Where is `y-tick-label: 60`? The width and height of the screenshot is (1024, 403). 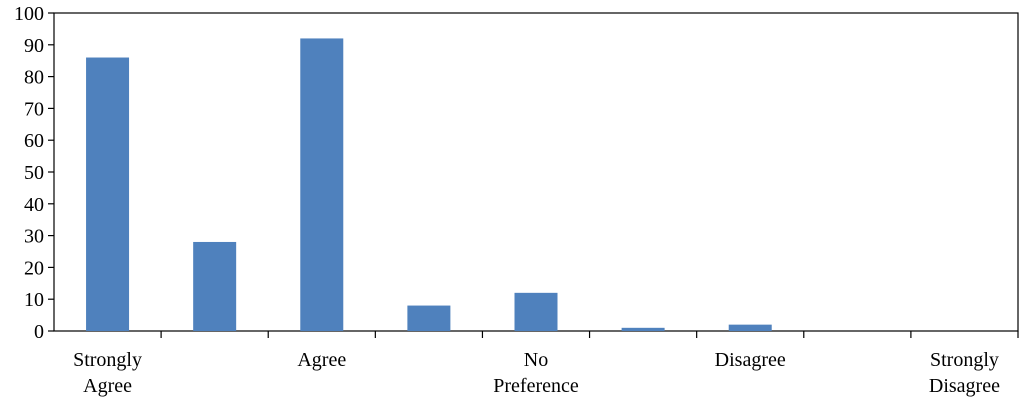
y-tick-label: 60 is located at coordinates (34, 141).